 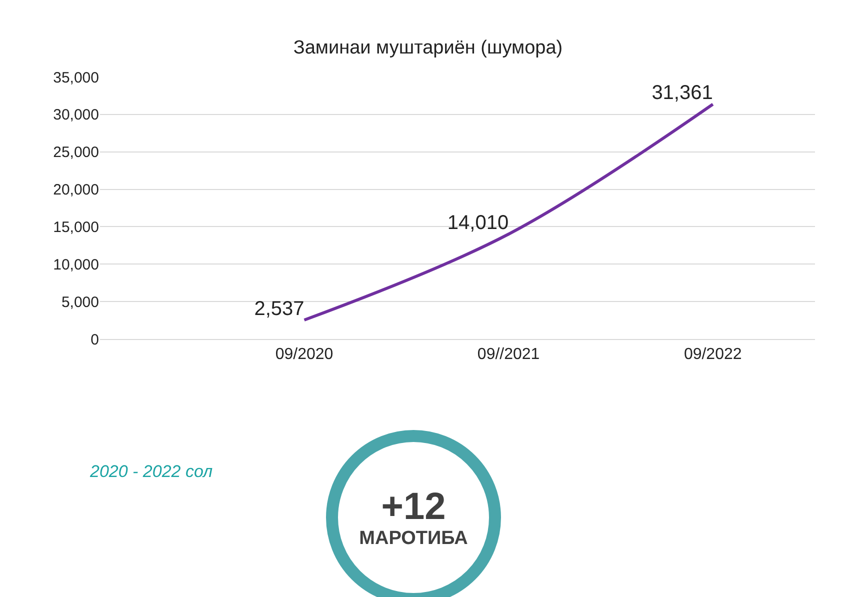 What do you see at coordinates (76, 153) in the screenshot?
I see `y-tick-label: 25,000` at bounding box center [76, 153].